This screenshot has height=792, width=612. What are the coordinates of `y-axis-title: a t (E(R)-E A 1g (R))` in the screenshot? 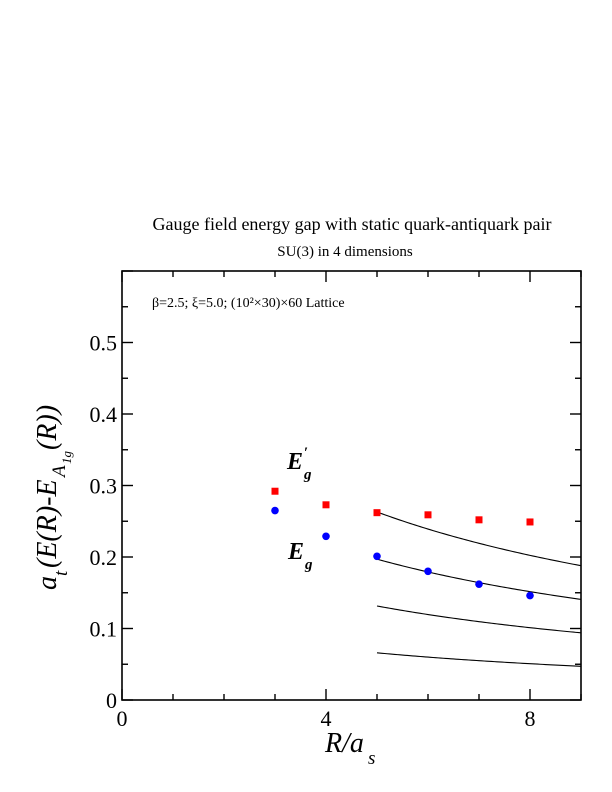 It's located at (53, 497).